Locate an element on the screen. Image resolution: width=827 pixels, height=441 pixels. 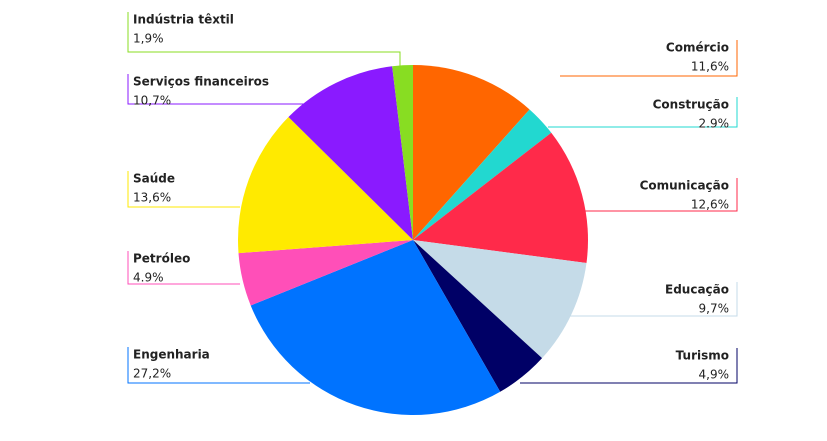
label-value: 4.9% is located at coordinates (148, 278).